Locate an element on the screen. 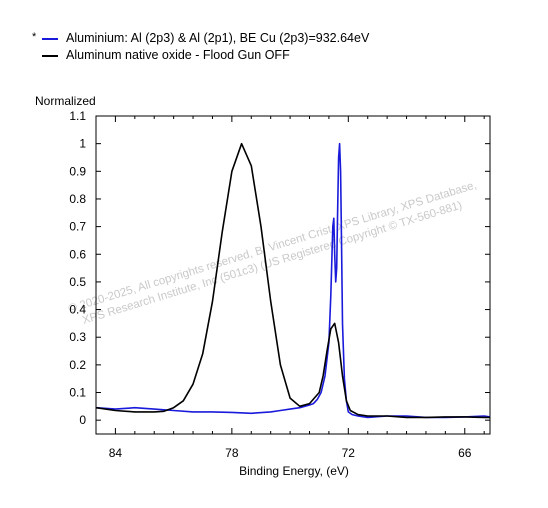  y-tick-label: 0.8 is located at coordinates (77, 199).